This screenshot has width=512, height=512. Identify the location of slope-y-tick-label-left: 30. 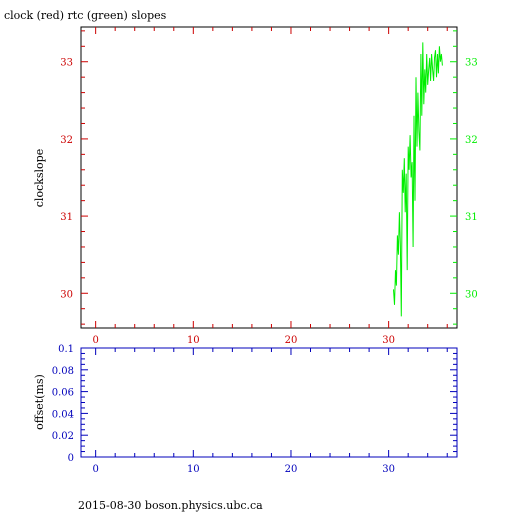
(66, 294).